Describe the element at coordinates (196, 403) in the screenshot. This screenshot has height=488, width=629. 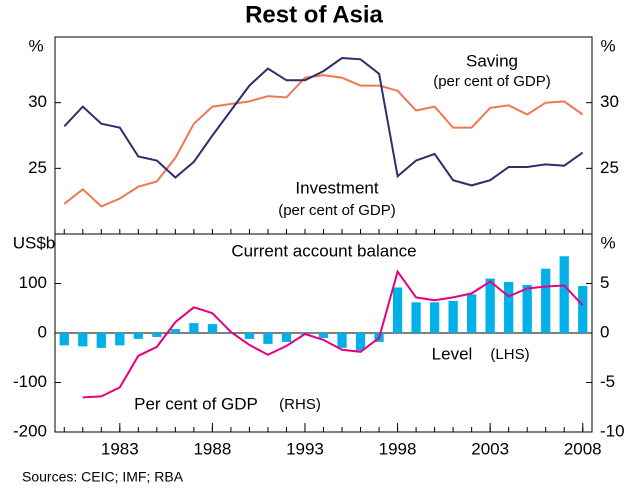
I see `series-label: Per cent of GDP` at that location.